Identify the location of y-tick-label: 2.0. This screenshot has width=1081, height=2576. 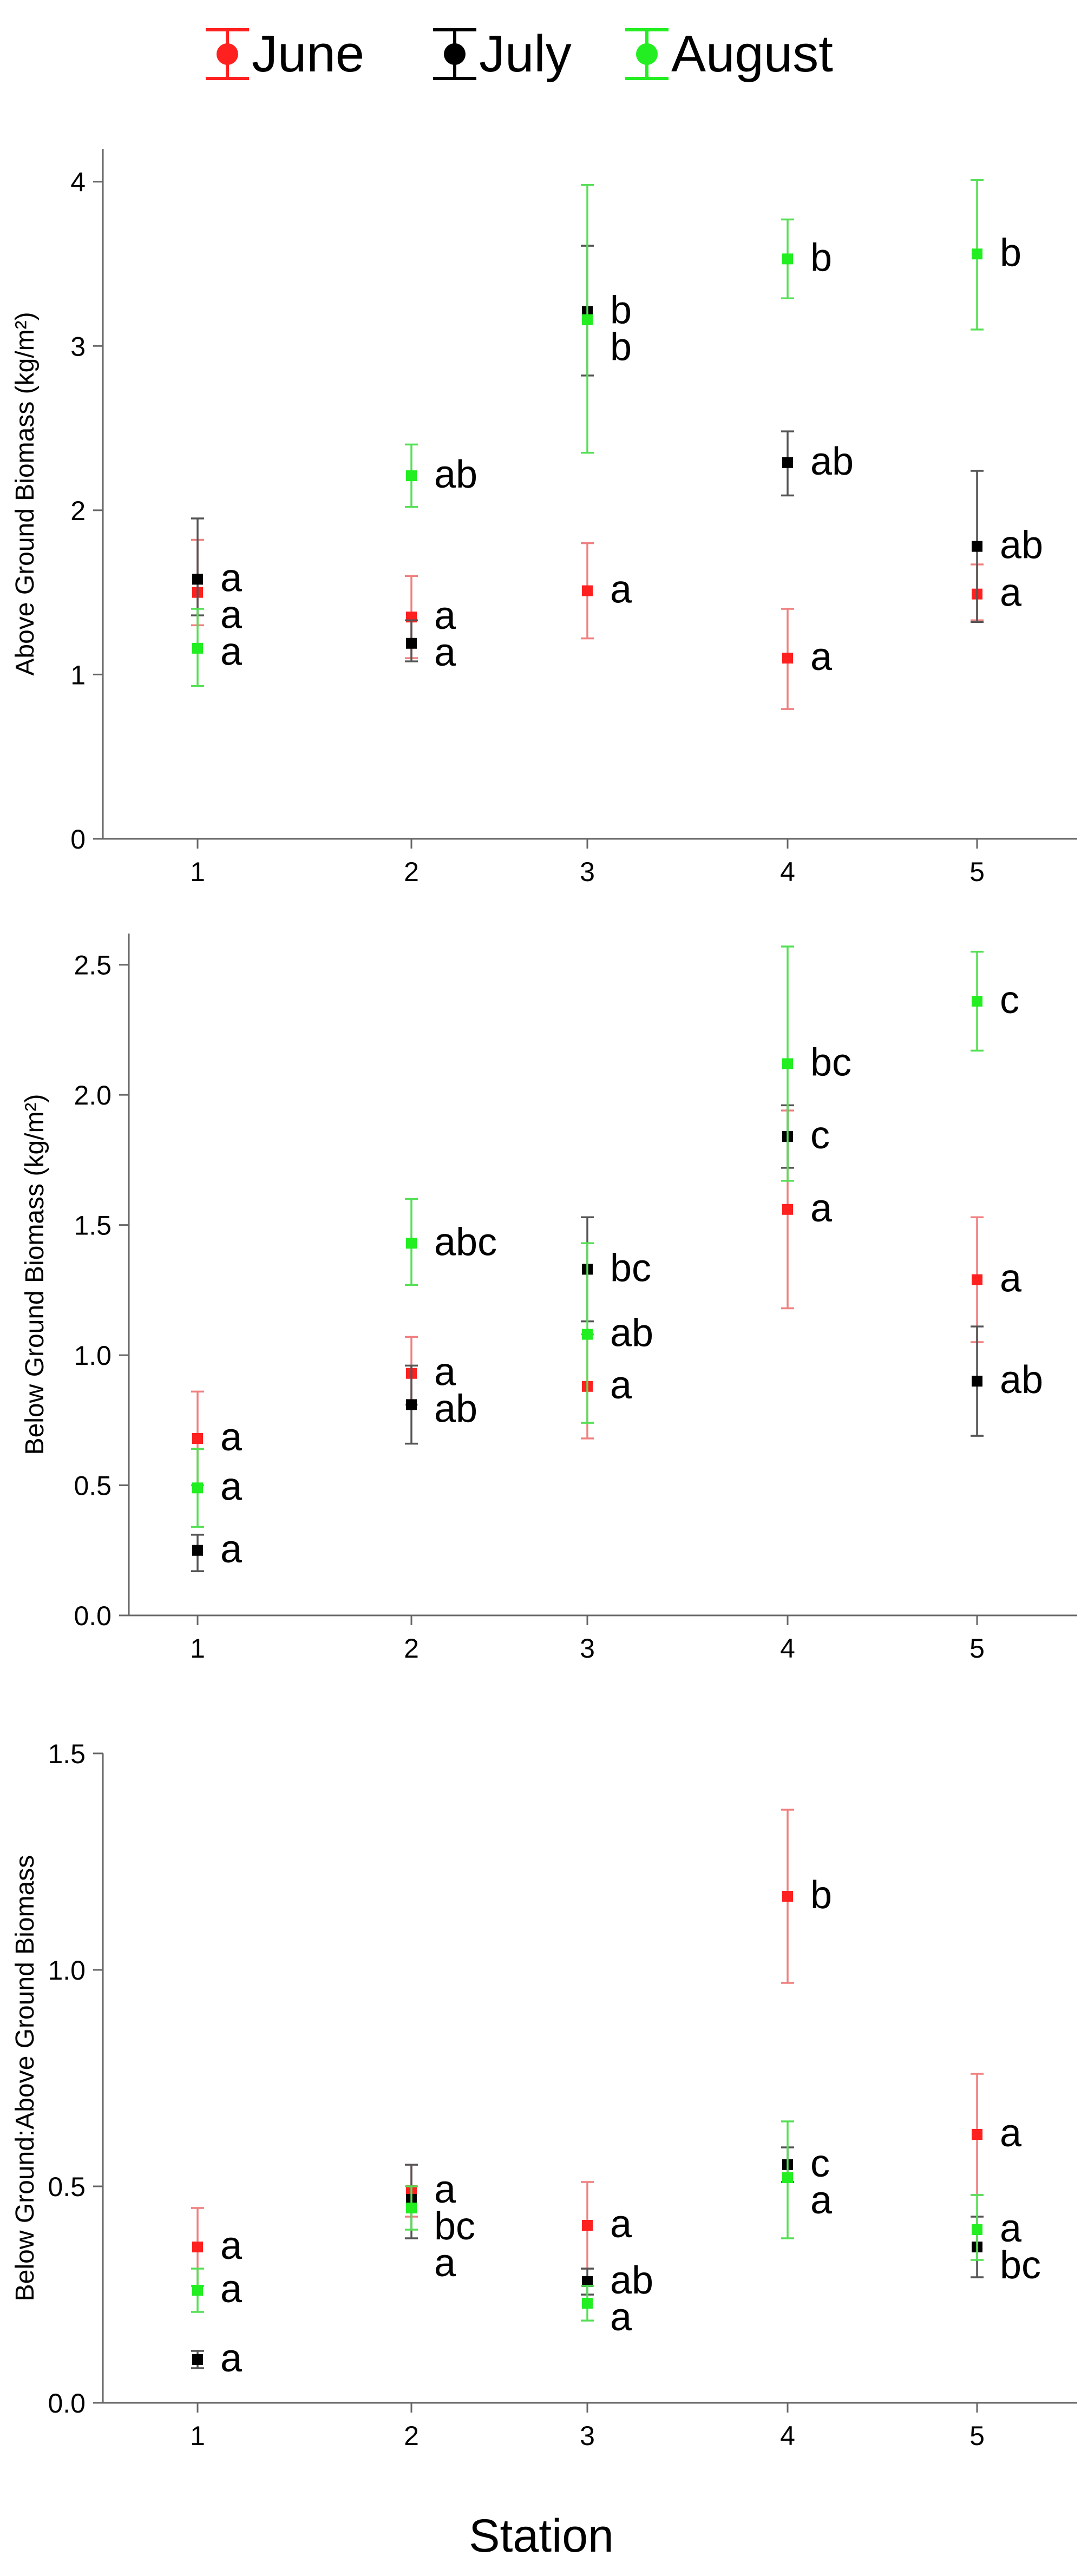
(93, 1095).